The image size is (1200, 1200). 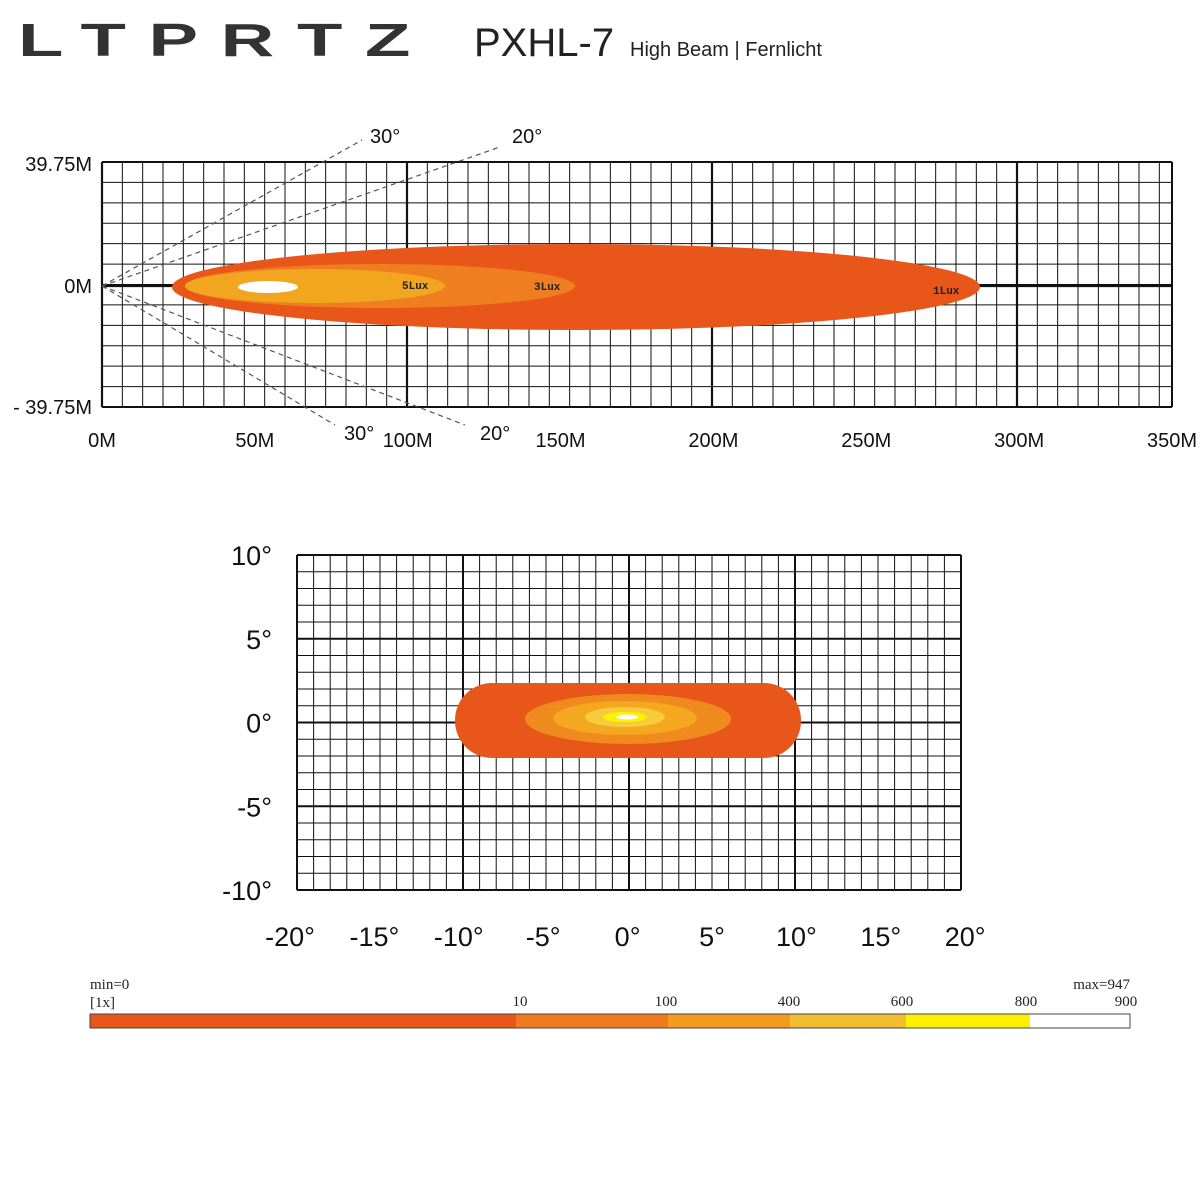 I want to click on y-label: -10°, so click(x=247, y=891).